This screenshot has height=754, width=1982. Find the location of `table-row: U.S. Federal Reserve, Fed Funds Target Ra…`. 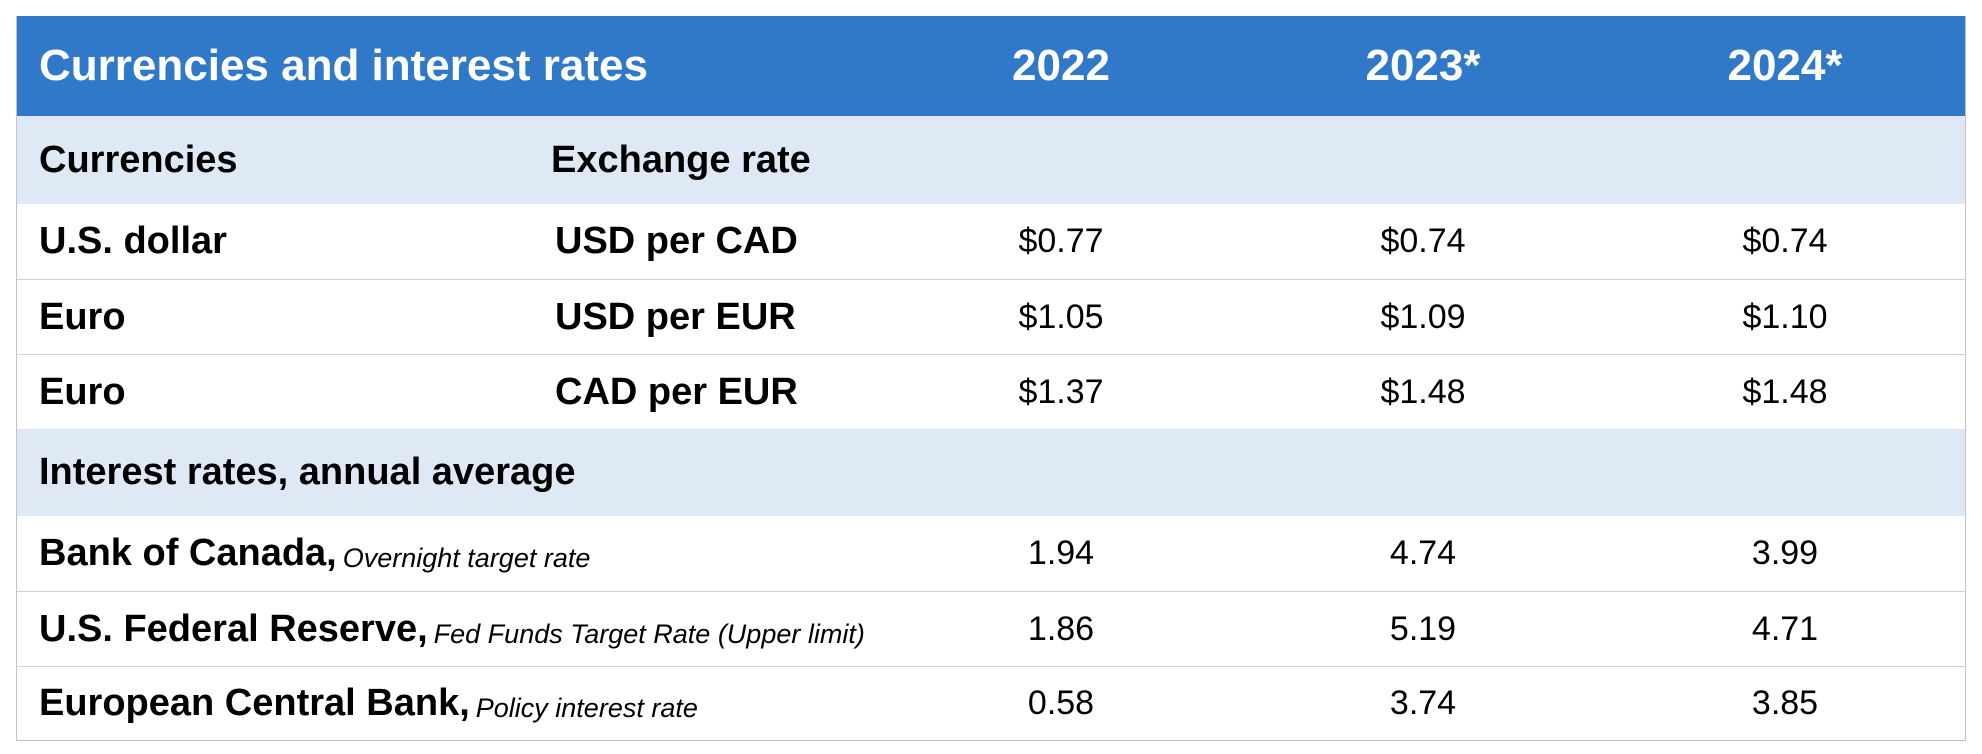

table-row: U.S. Federal Reserve, Fed Funds Target Ra… is located at coordinates (991, 628).